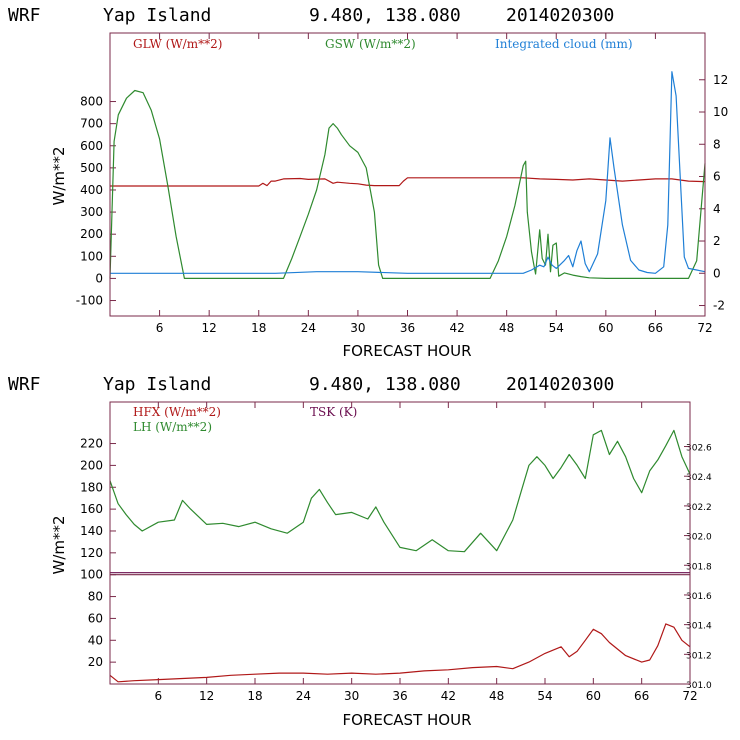 The height and width of the screenshot is (740, 740). I want to click on y-tick-label: 20, so click(95, 662).